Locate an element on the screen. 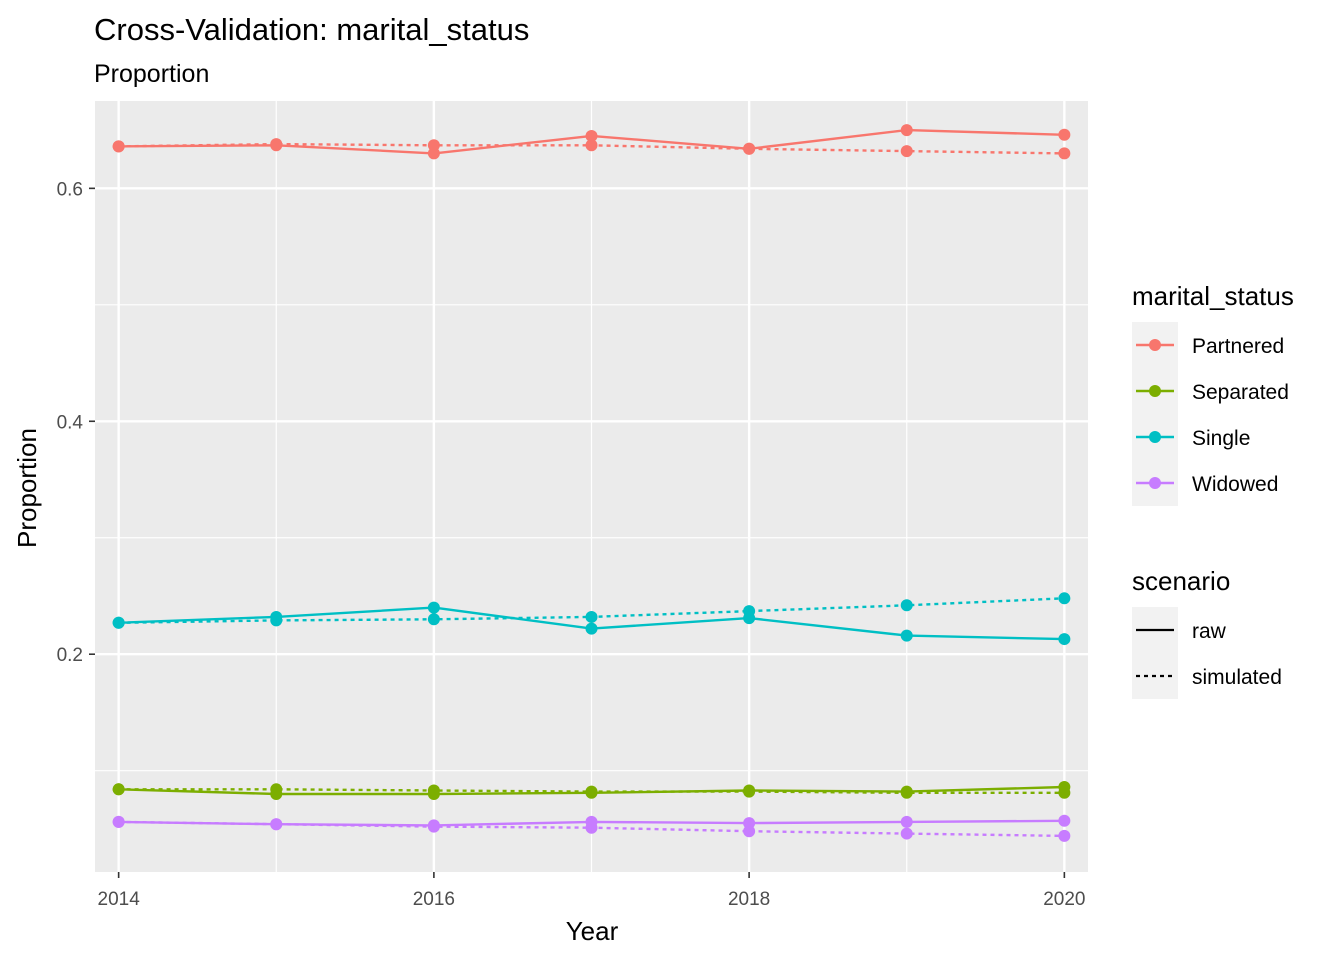 The height and width of the screenshot is (960, 1344). legend-label: Partnered is located at coordinates (1238, 346).